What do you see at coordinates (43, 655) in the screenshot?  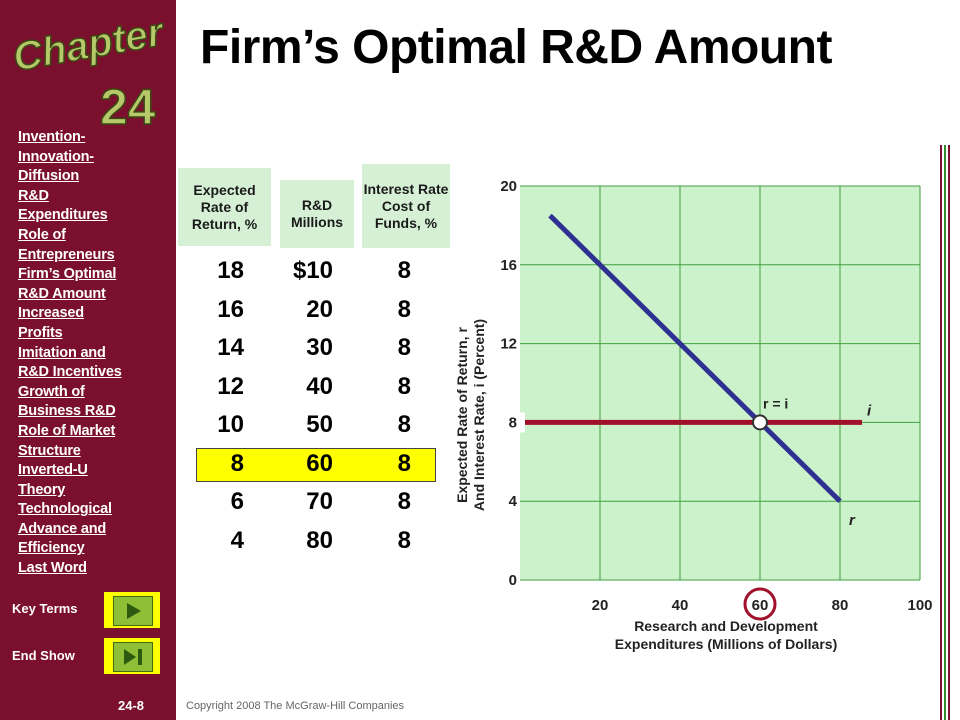 I see `end-show-label: End Show` at bounding box center [43, 655].